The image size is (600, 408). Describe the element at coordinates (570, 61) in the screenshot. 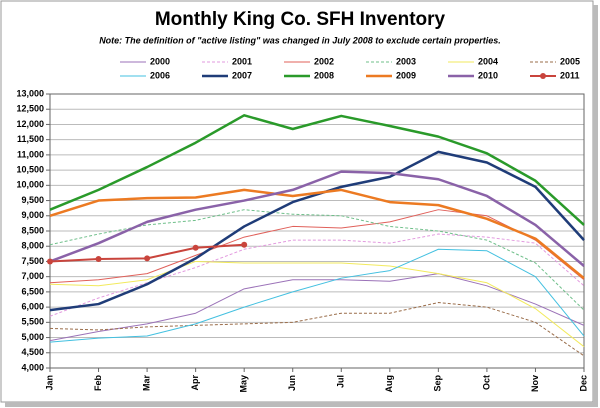

I see `legend-label: 2005` at that location.